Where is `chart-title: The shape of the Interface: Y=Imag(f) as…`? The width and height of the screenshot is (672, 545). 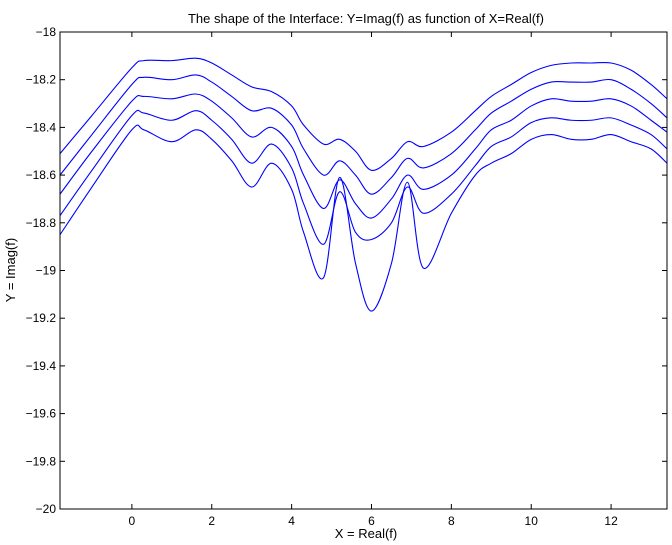
chart-title: The shape of the Interface: Y=Imag(f) as… is located at coordinates (366, 18).